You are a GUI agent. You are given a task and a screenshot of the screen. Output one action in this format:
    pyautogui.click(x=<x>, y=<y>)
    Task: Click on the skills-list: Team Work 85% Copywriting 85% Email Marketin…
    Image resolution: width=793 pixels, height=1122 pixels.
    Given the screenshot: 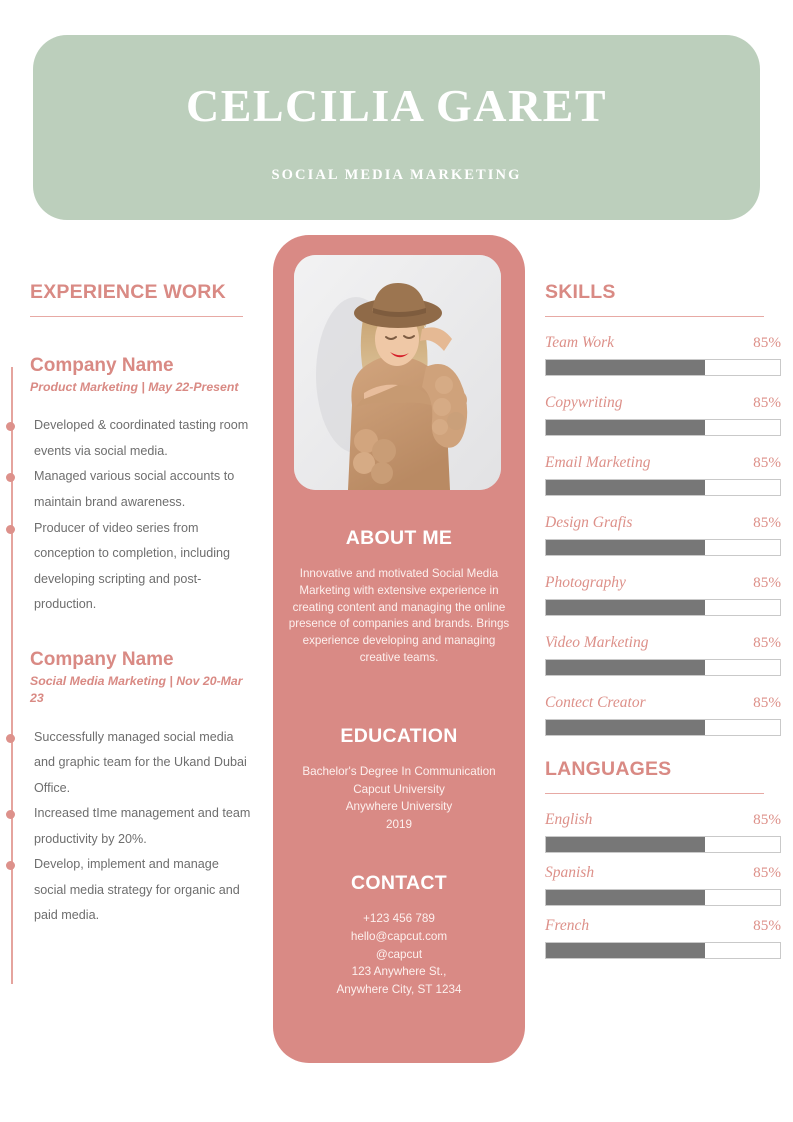 What is the action you would take?
    pyautogui.click(x=663, y=535)
    